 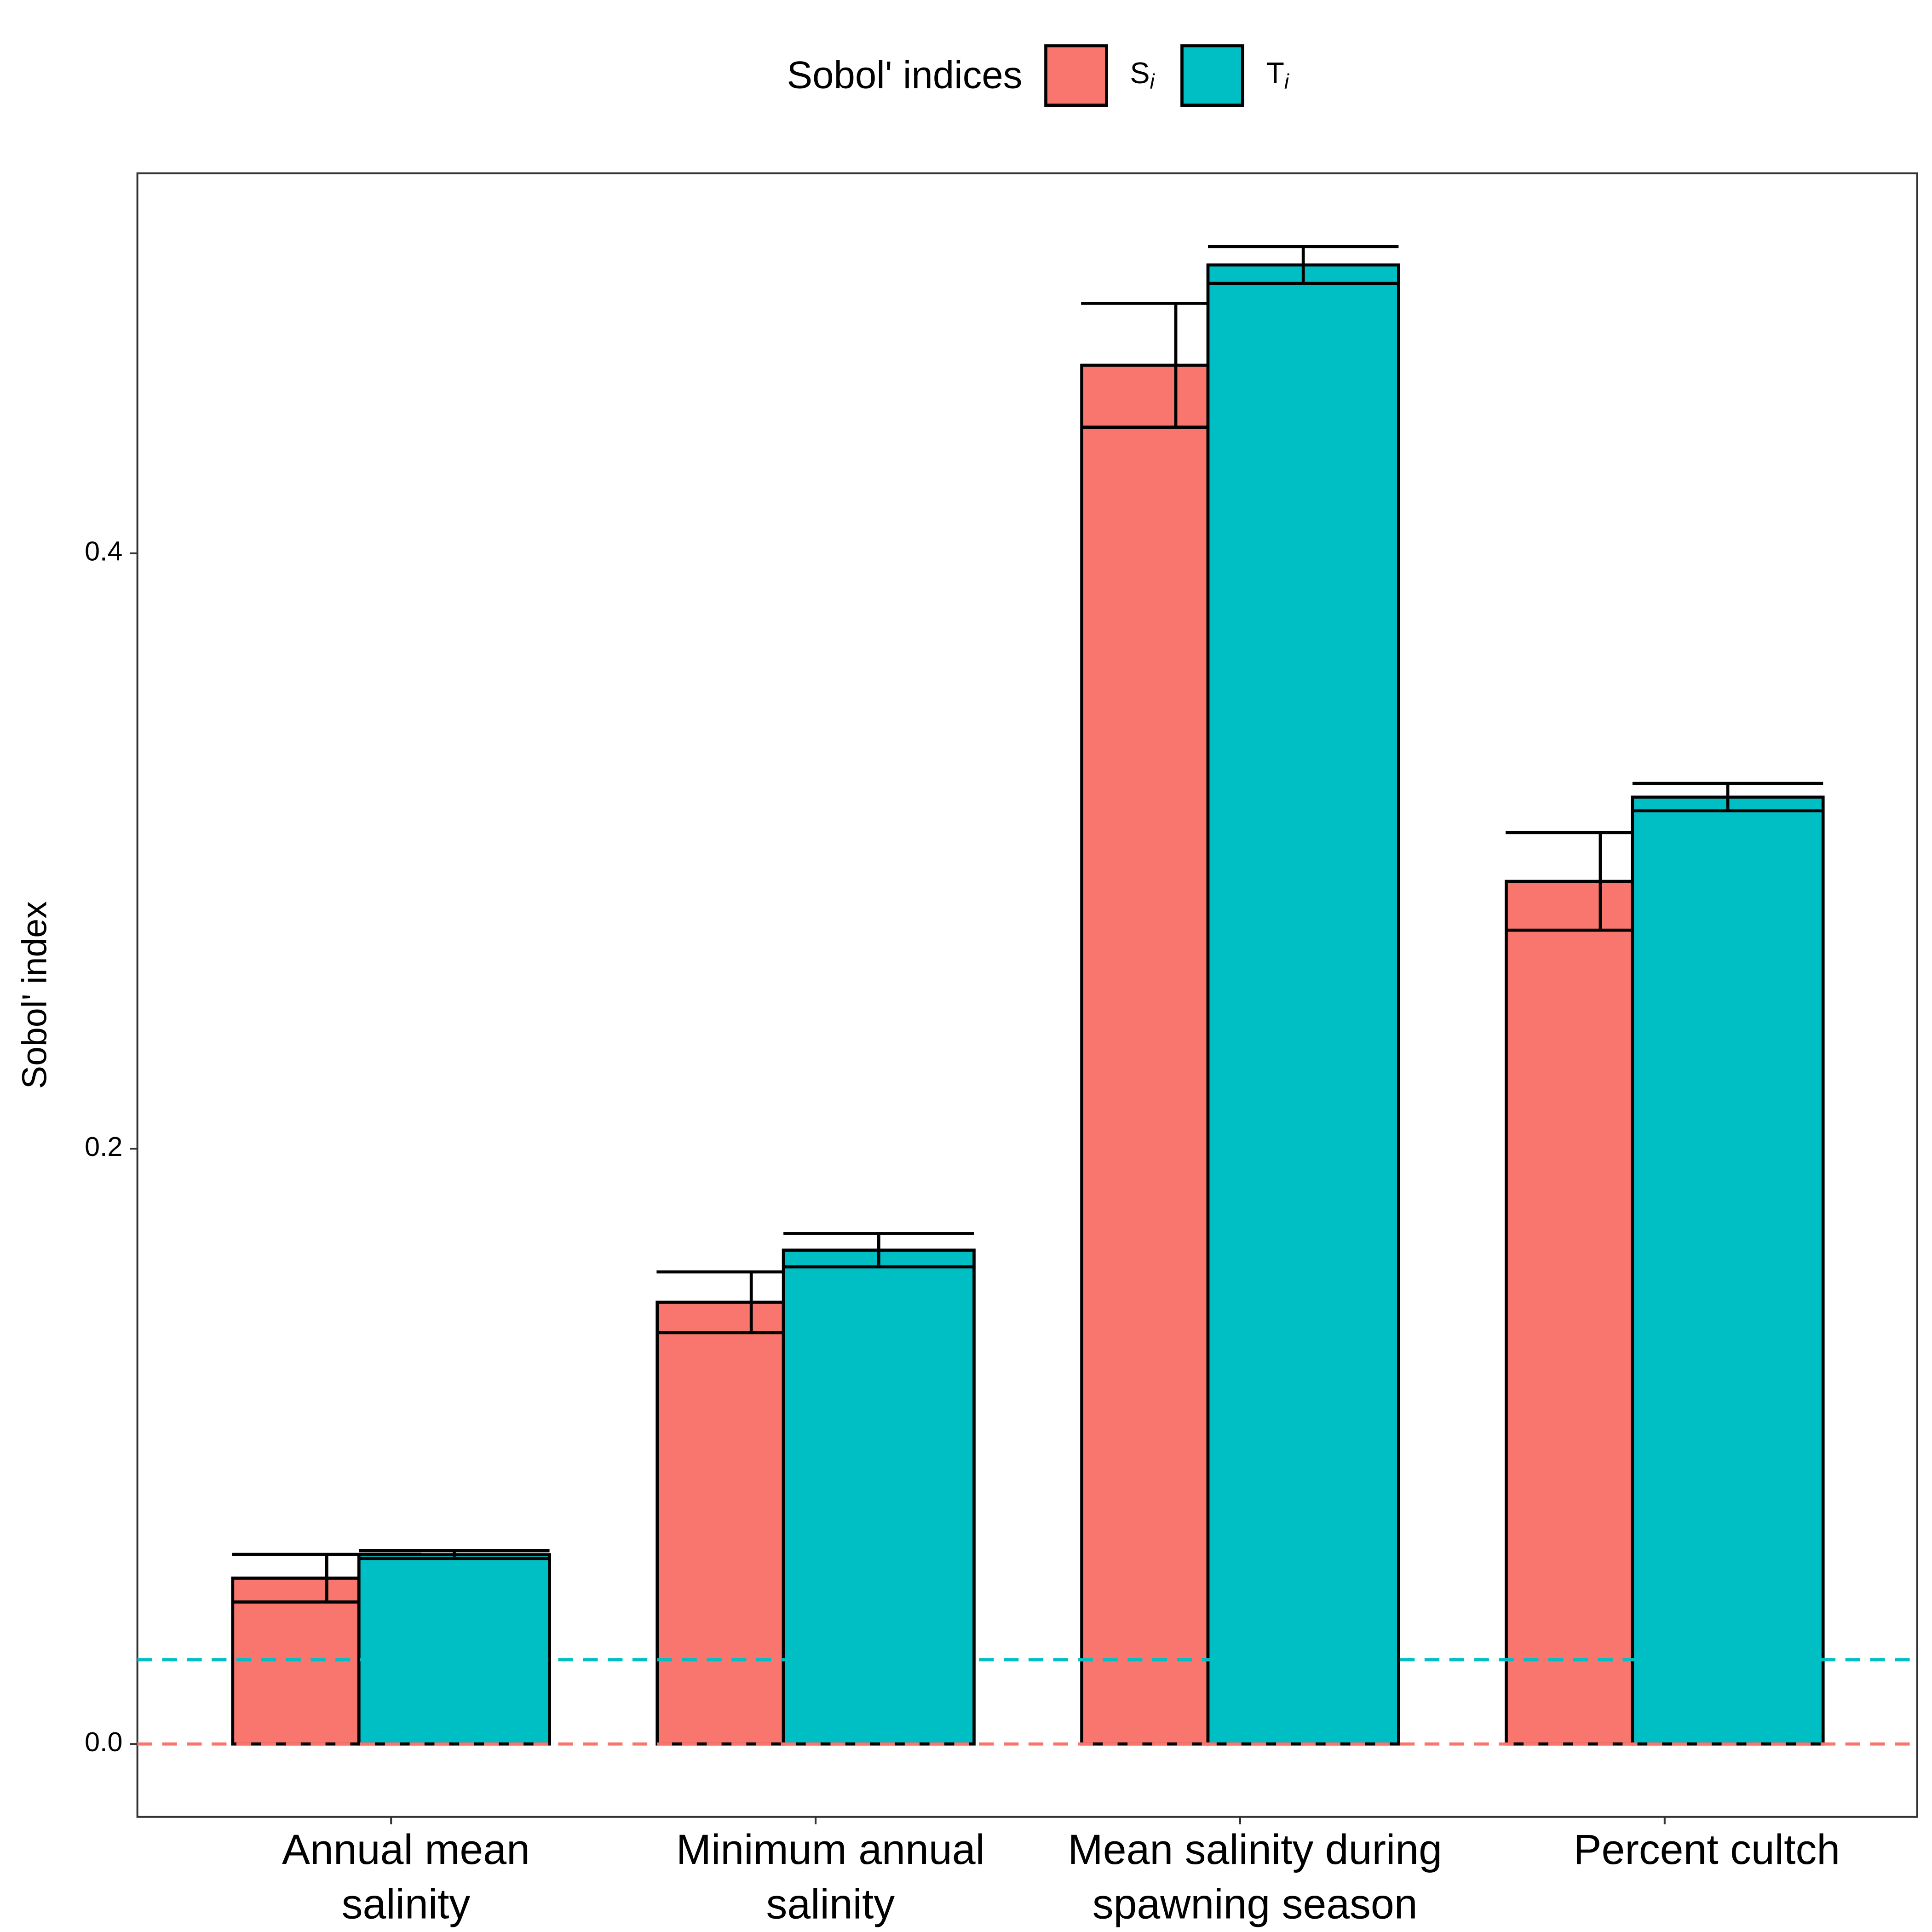 I want to click on legend-title: Sobol' indices, so click(x=904, y=75).